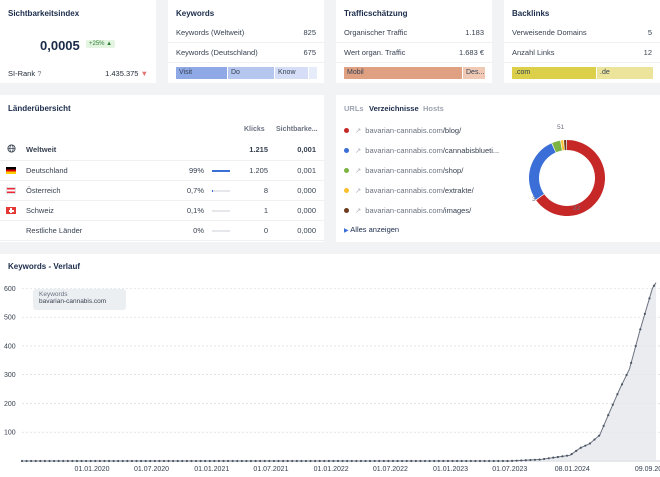 The image size is (660, 477). Describe the element at coordinates (394, 108) in the screenshot. I see `tab-verzeichnisse: Verzeichnisse` at that location.